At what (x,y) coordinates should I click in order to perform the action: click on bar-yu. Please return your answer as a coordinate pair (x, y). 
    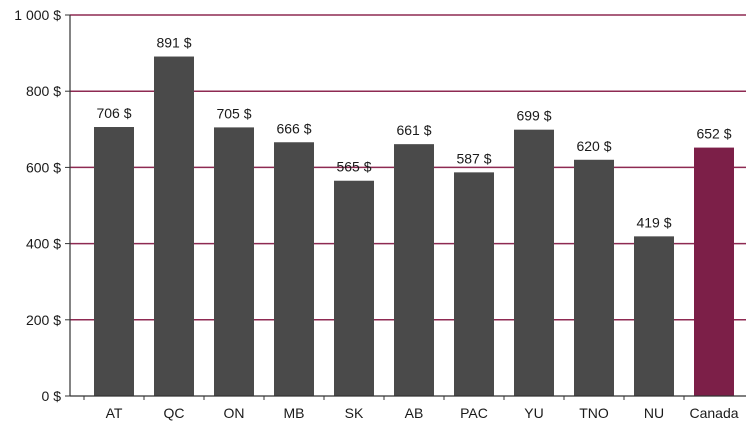
    Looking at the image, I should click on (534, 262).